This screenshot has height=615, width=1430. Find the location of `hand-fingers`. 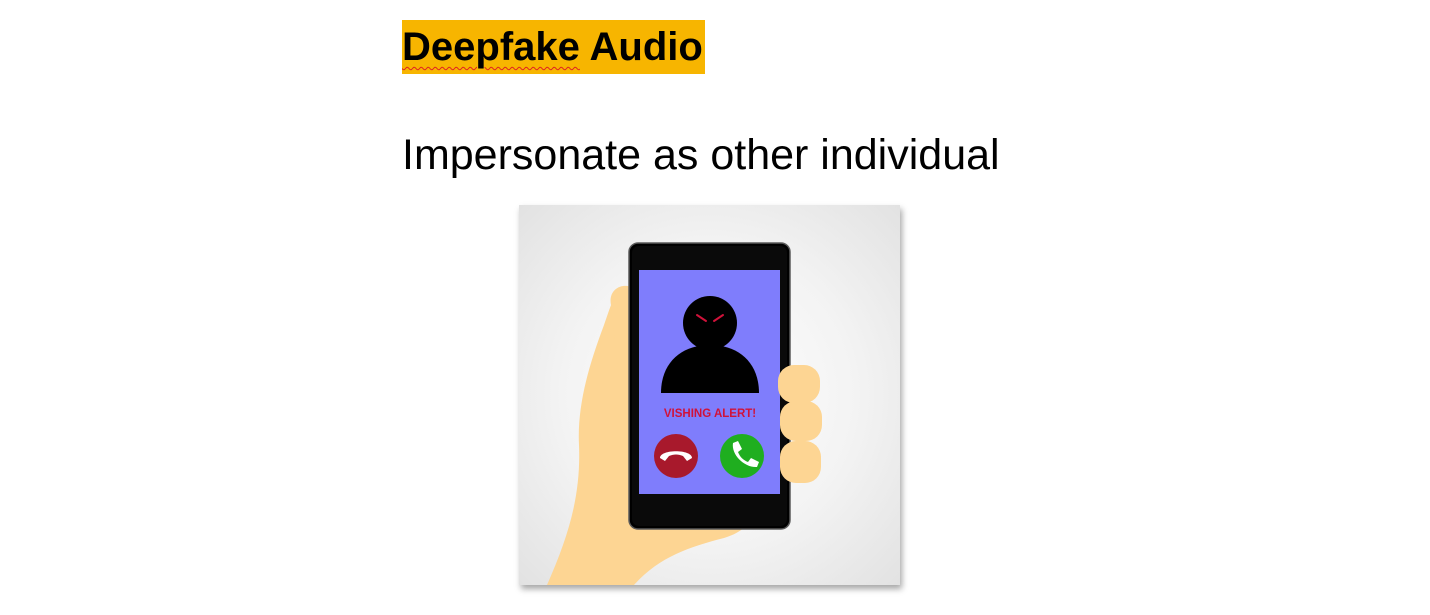

hand-fingers is located at coordinates (800, 424).